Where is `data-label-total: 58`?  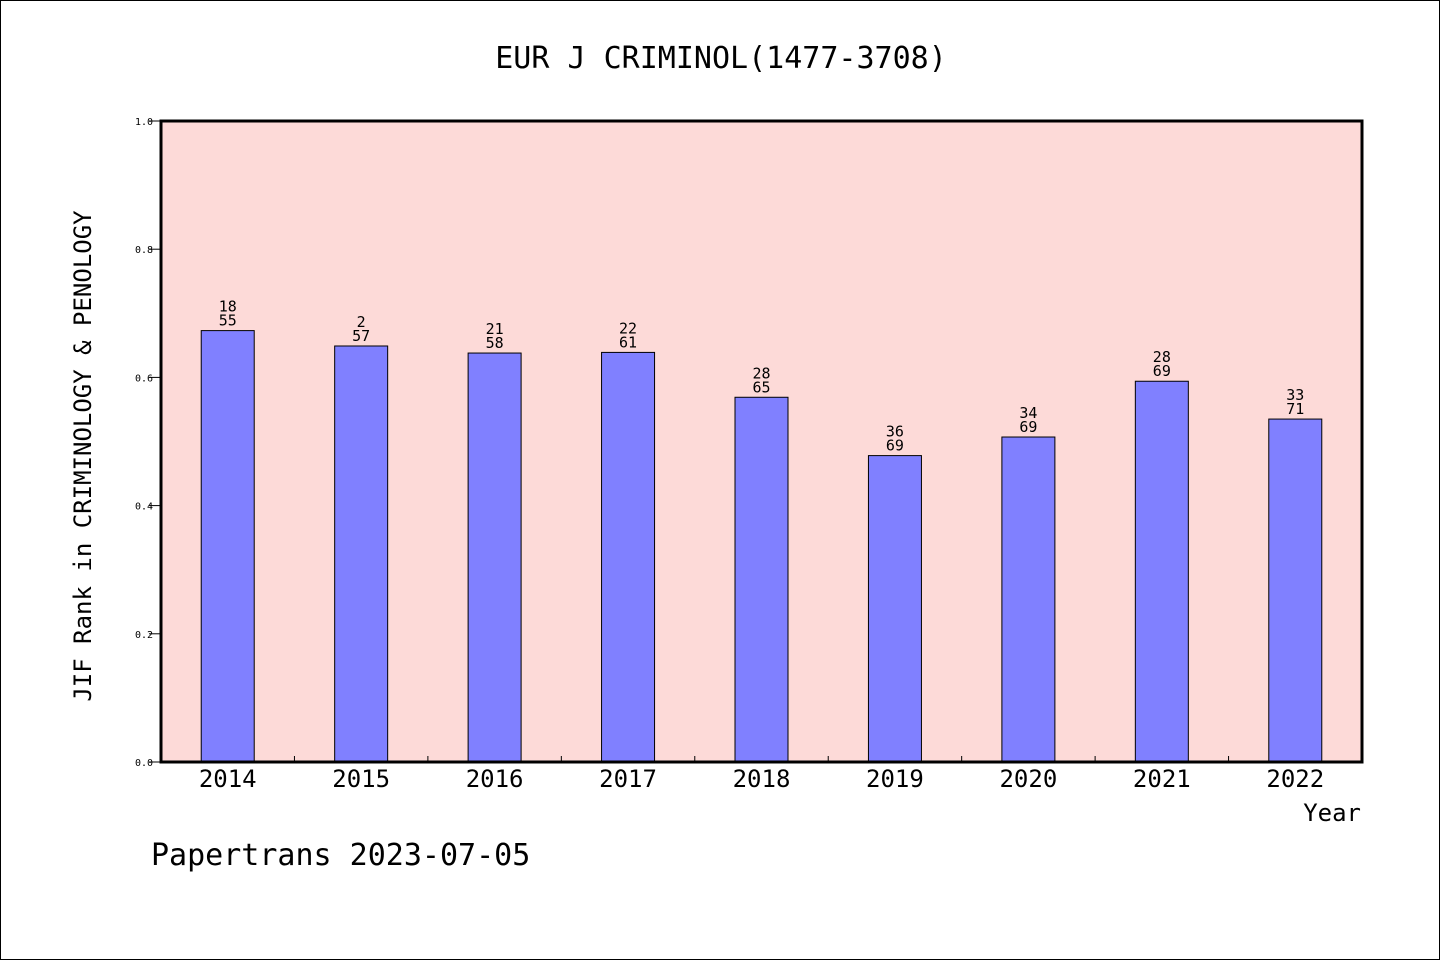
data-label-total: 58 is located at coordinates (495, 343).